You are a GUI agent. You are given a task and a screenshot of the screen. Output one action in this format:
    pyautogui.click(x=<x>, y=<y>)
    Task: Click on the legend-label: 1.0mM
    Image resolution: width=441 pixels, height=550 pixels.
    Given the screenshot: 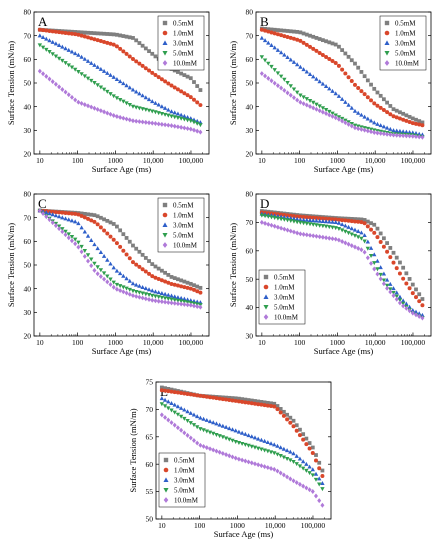 What is the action you would take?
    pyautogui.click(x=184, y=471)
    